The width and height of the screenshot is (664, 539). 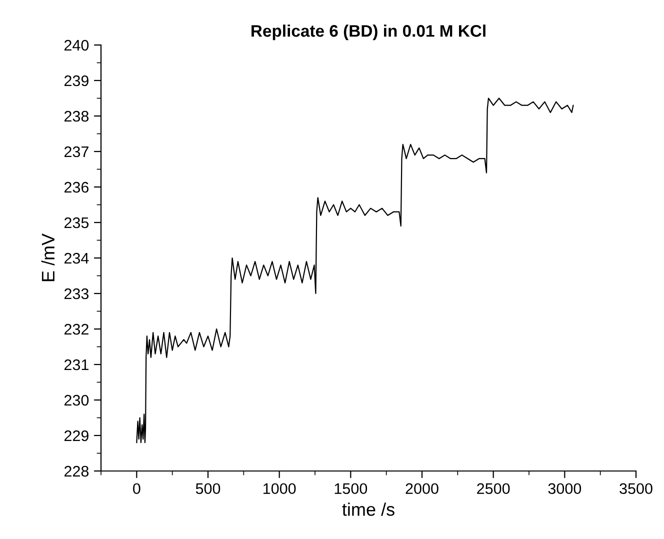 I want to click on x-tick-label: 3000, so click(x=565, y=488).